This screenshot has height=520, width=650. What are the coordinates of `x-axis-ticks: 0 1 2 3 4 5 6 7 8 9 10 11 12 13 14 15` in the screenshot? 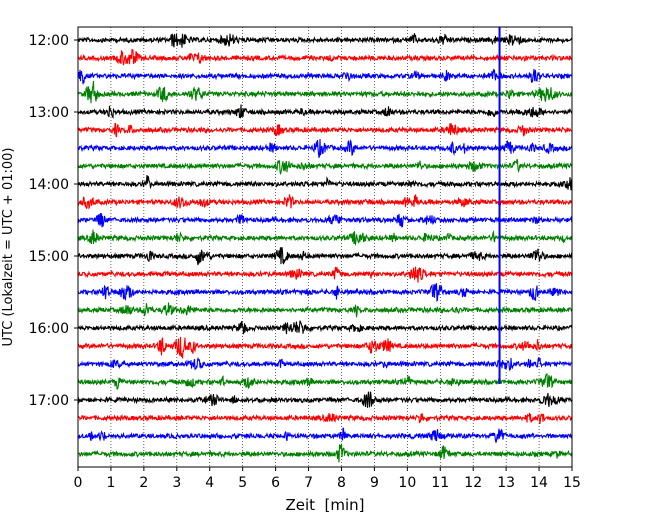 It's located at (327, 479).